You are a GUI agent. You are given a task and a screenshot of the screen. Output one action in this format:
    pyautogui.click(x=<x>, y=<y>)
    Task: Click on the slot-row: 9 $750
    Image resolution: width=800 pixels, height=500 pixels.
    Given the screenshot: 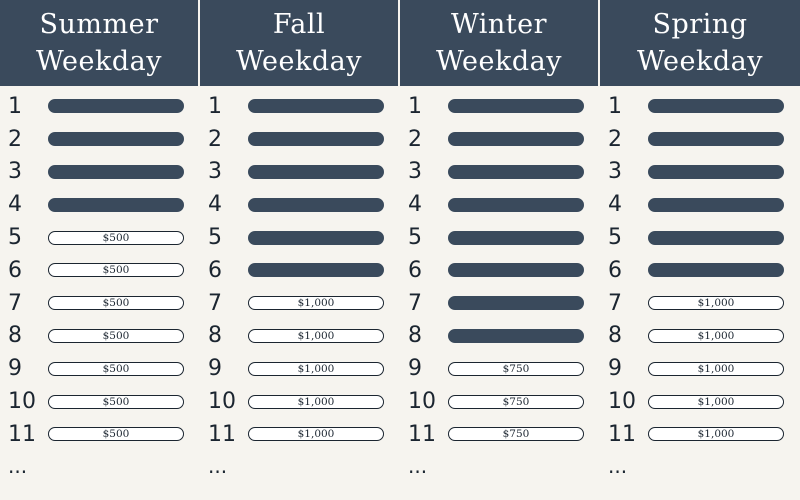 What is the action you would take?
    pyautogui.click(x=499, y=368)
    